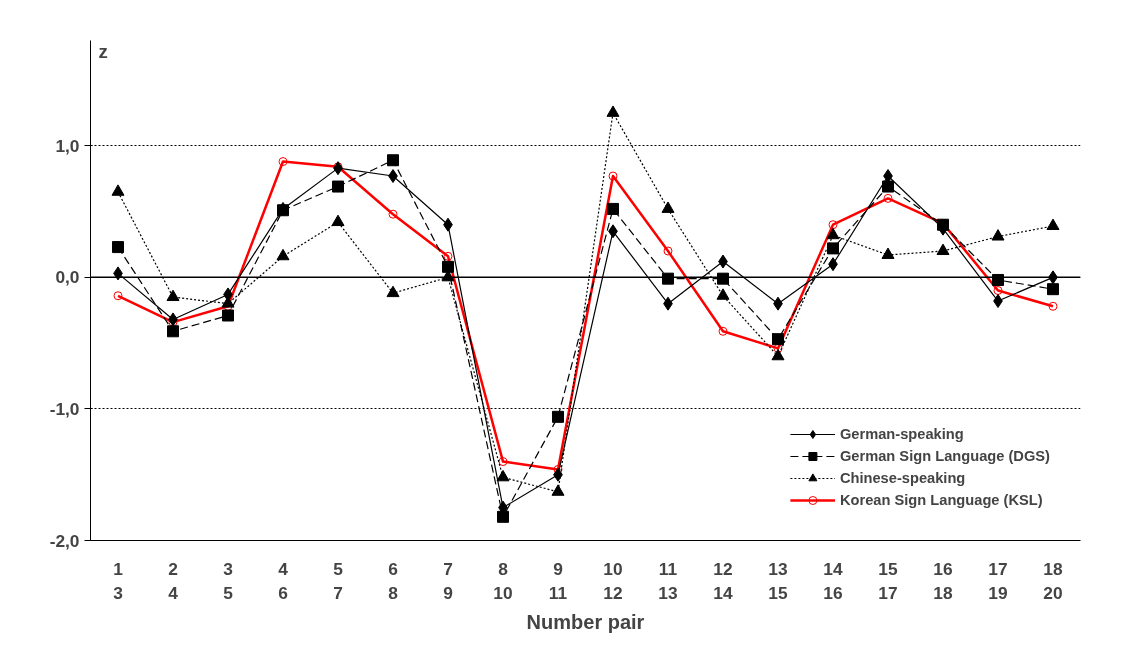 This screenshot has height=645, width=1131. Describe the element at coordinates (668, 580) in the screenshot. I see `x-tick-label: 11 13` at that location.